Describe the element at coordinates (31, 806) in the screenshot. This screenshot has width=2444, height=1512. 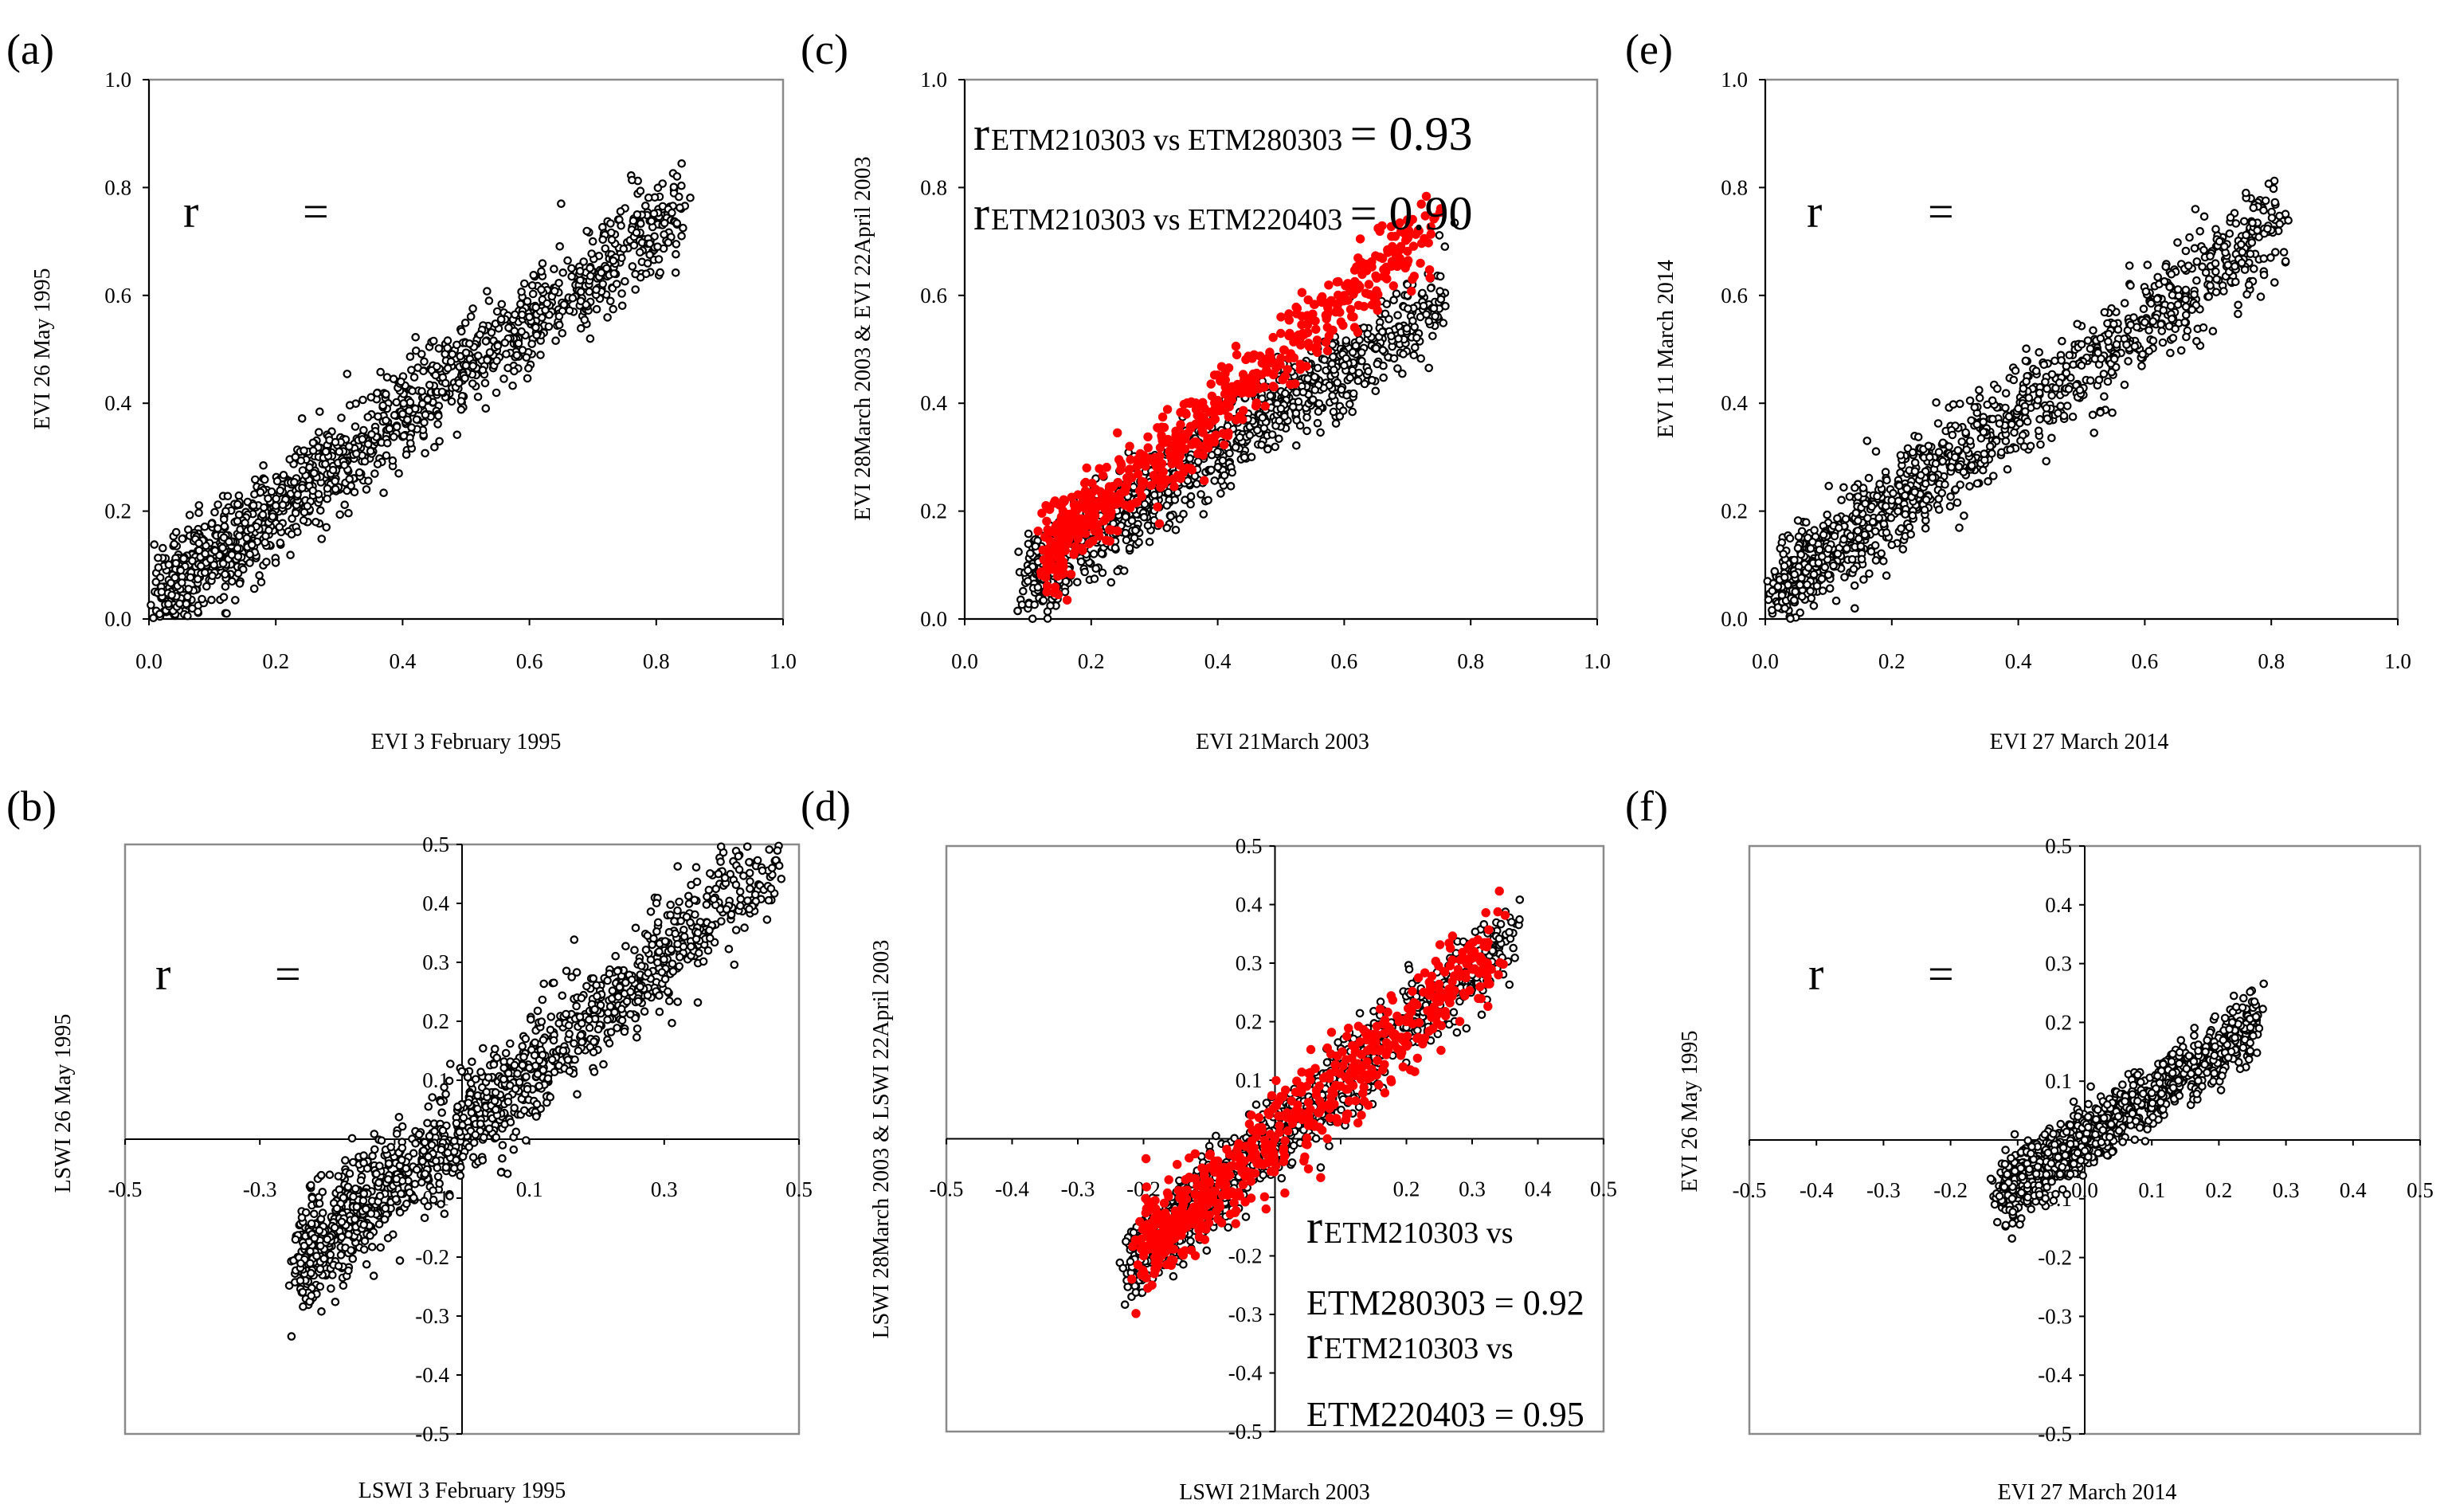
I see `panel-label-b: (b)` at that location.